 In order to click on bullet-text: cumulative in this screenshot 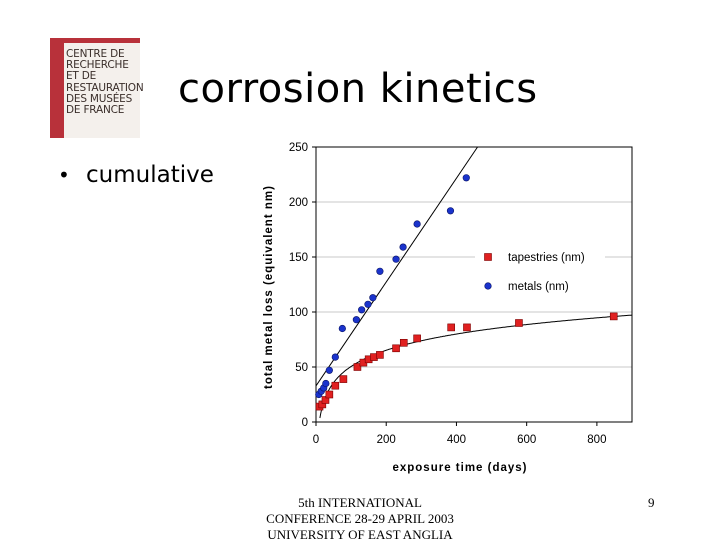, I will do `click(150, 175)`.